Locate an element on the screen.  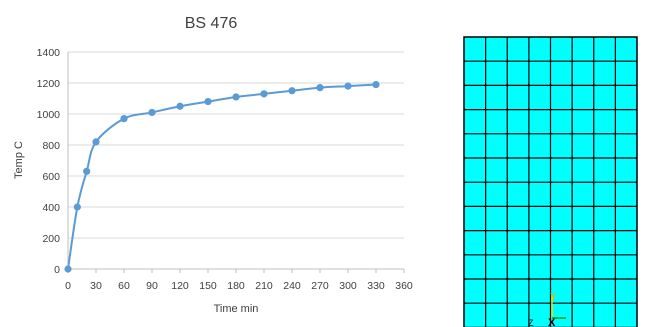
x-tick-label: 270 is located at coordinates (320, 286).